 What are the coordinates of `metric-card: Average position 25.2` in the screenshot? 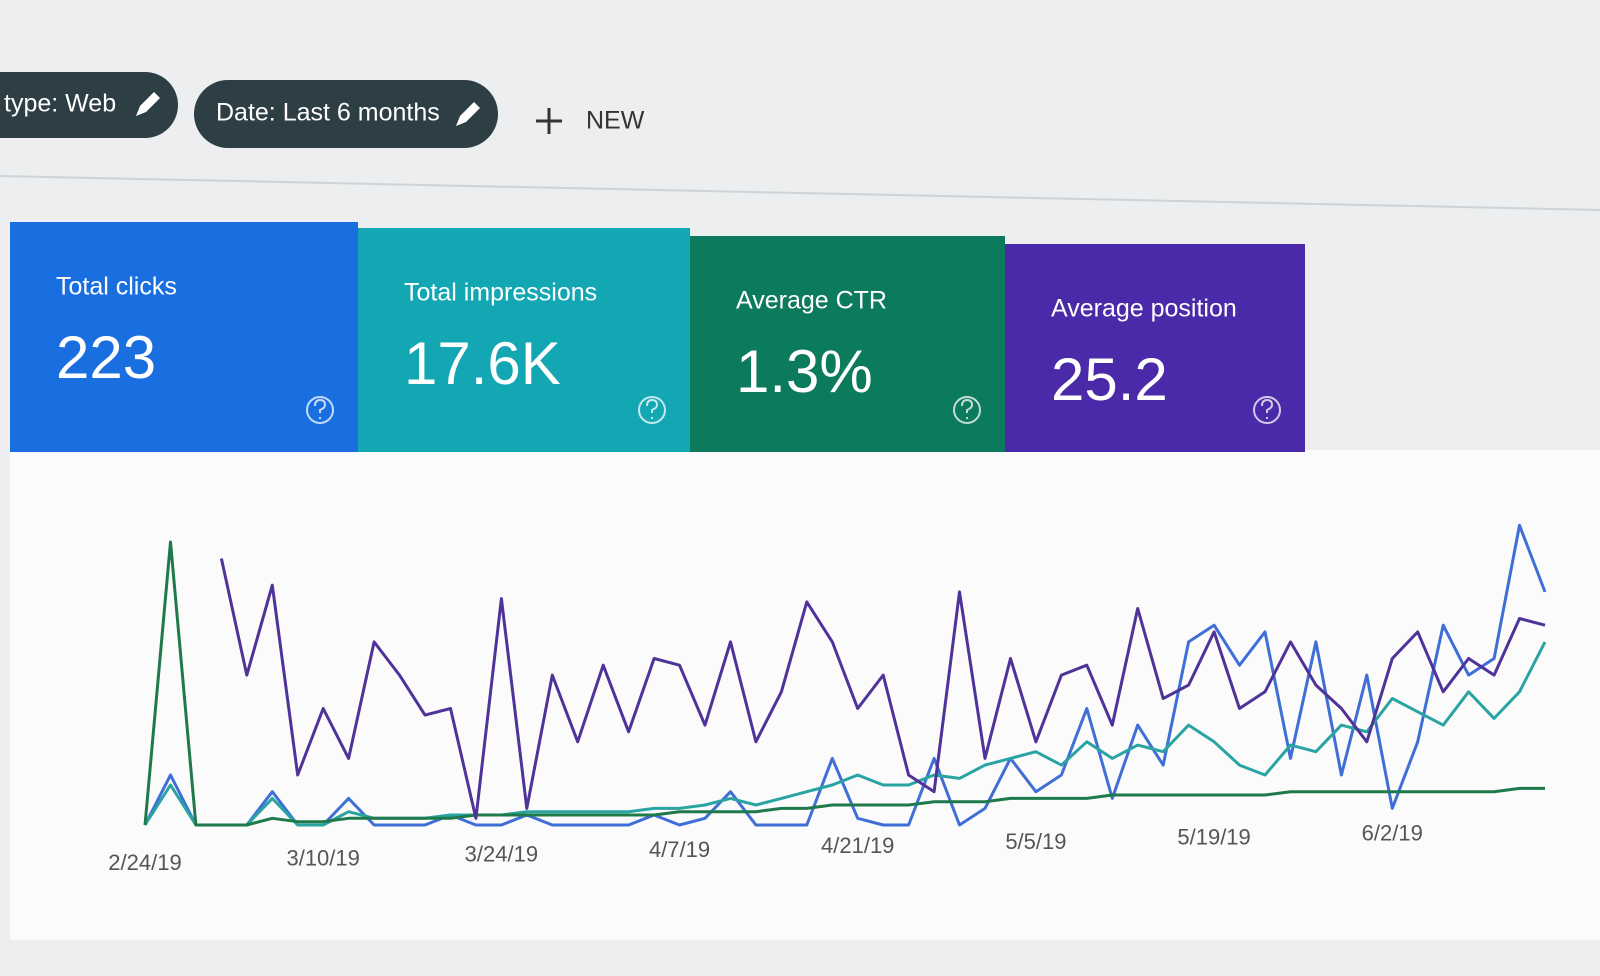 It's located at (1155, 348).